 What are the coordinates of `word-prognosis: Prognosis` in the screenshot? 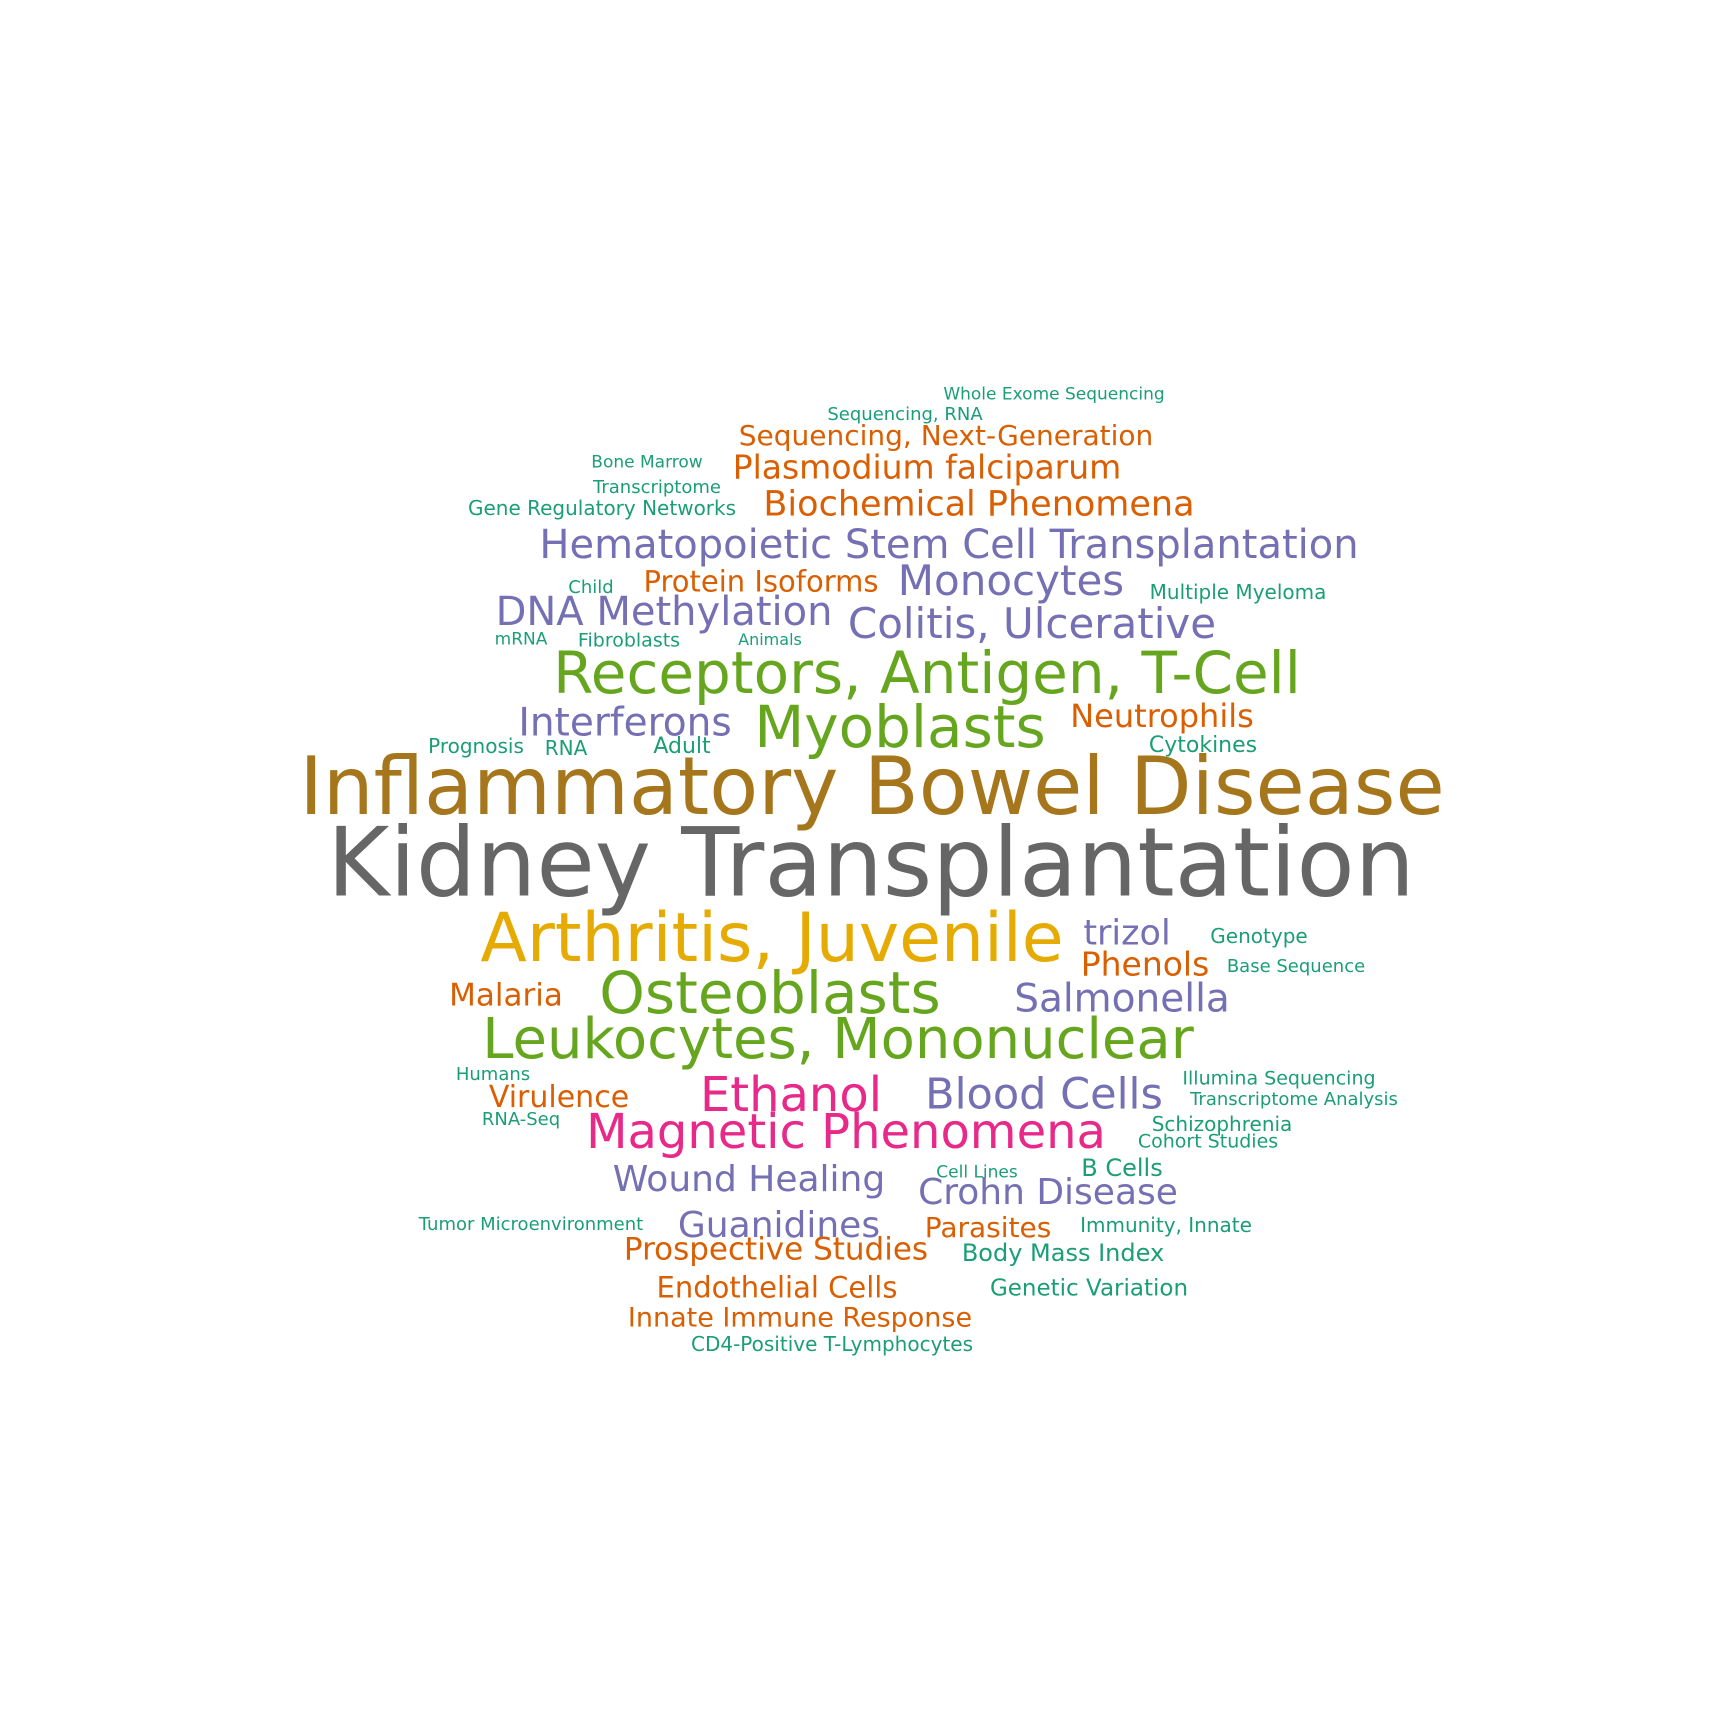 It's located at (476, 746).